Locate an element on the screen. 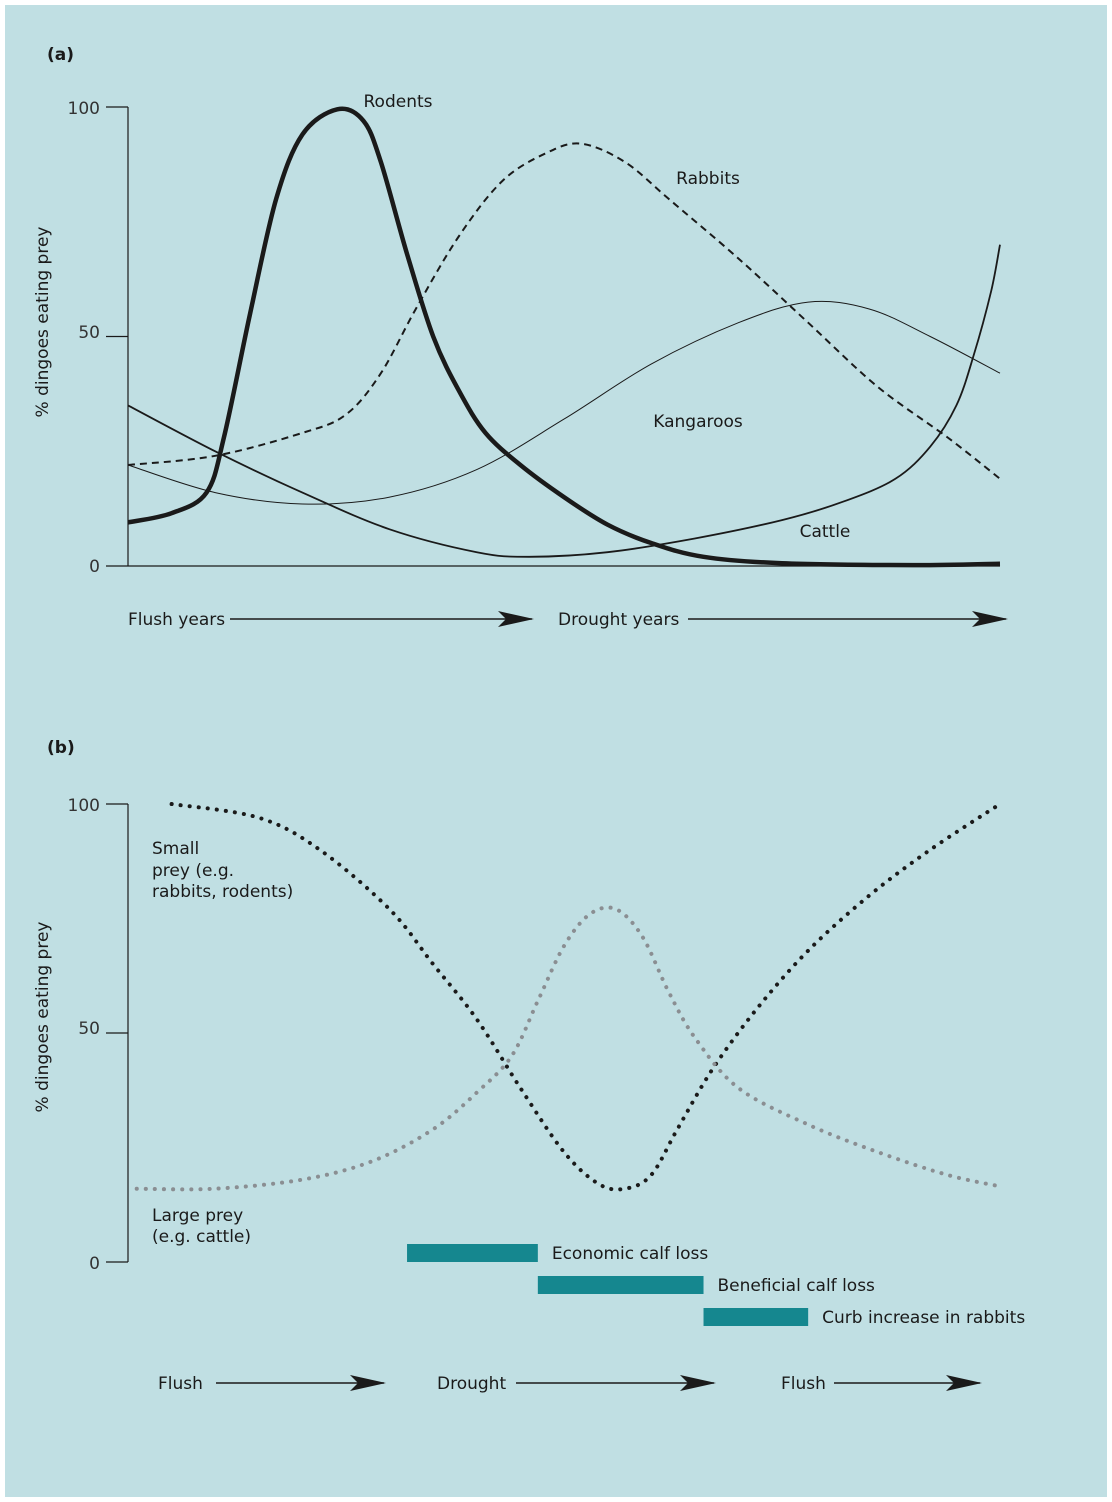 This screenshot has height=1502, width=1112. rabbits-label: Rabbits is located at coordinates (708, 179).